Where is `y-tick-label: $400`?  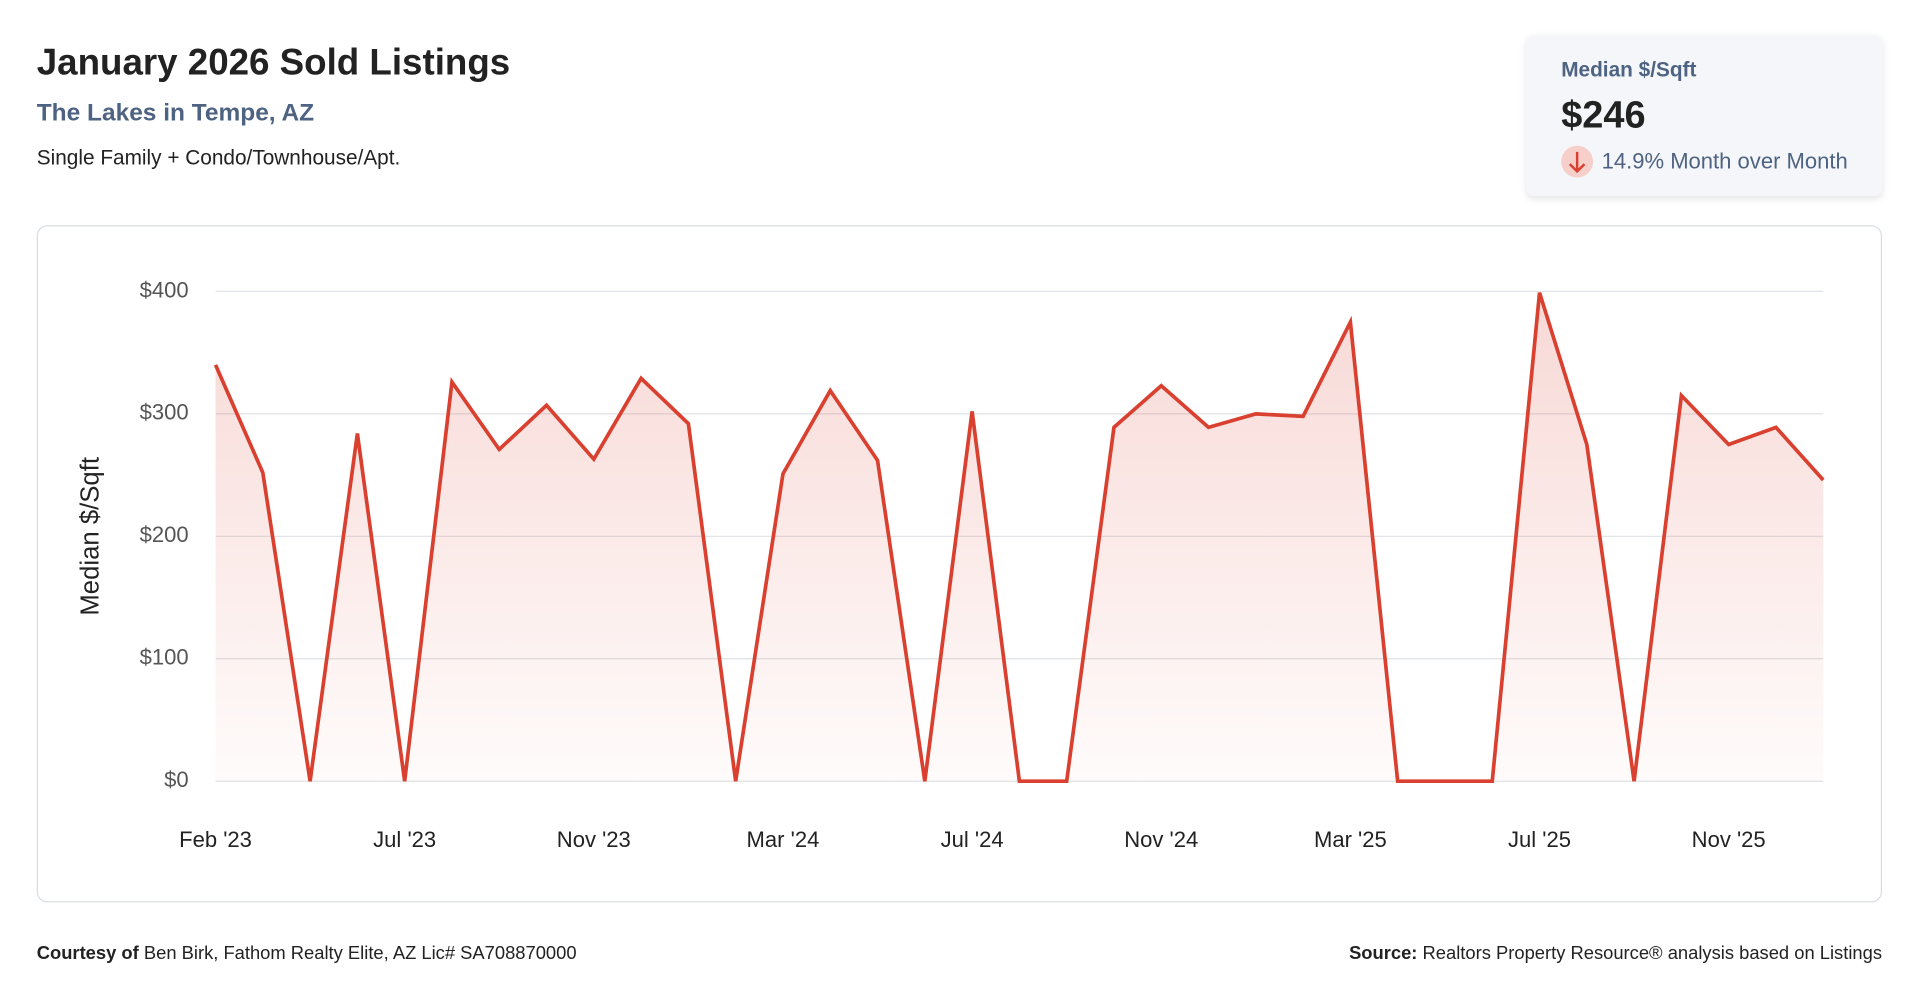
y-tick-label: $400 is located at coordinates (164, 289).